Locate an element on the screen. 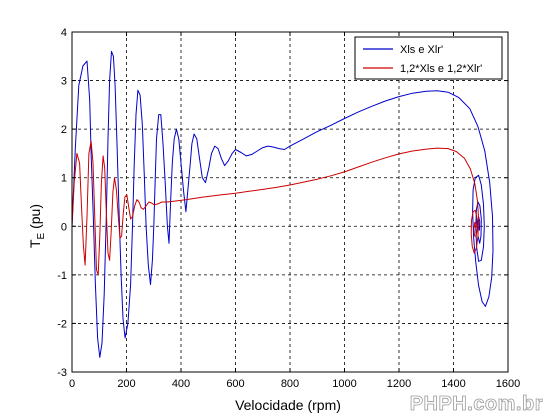  legend-label-series-1: Xls e Xlr' is located at coordinates (421, 50).